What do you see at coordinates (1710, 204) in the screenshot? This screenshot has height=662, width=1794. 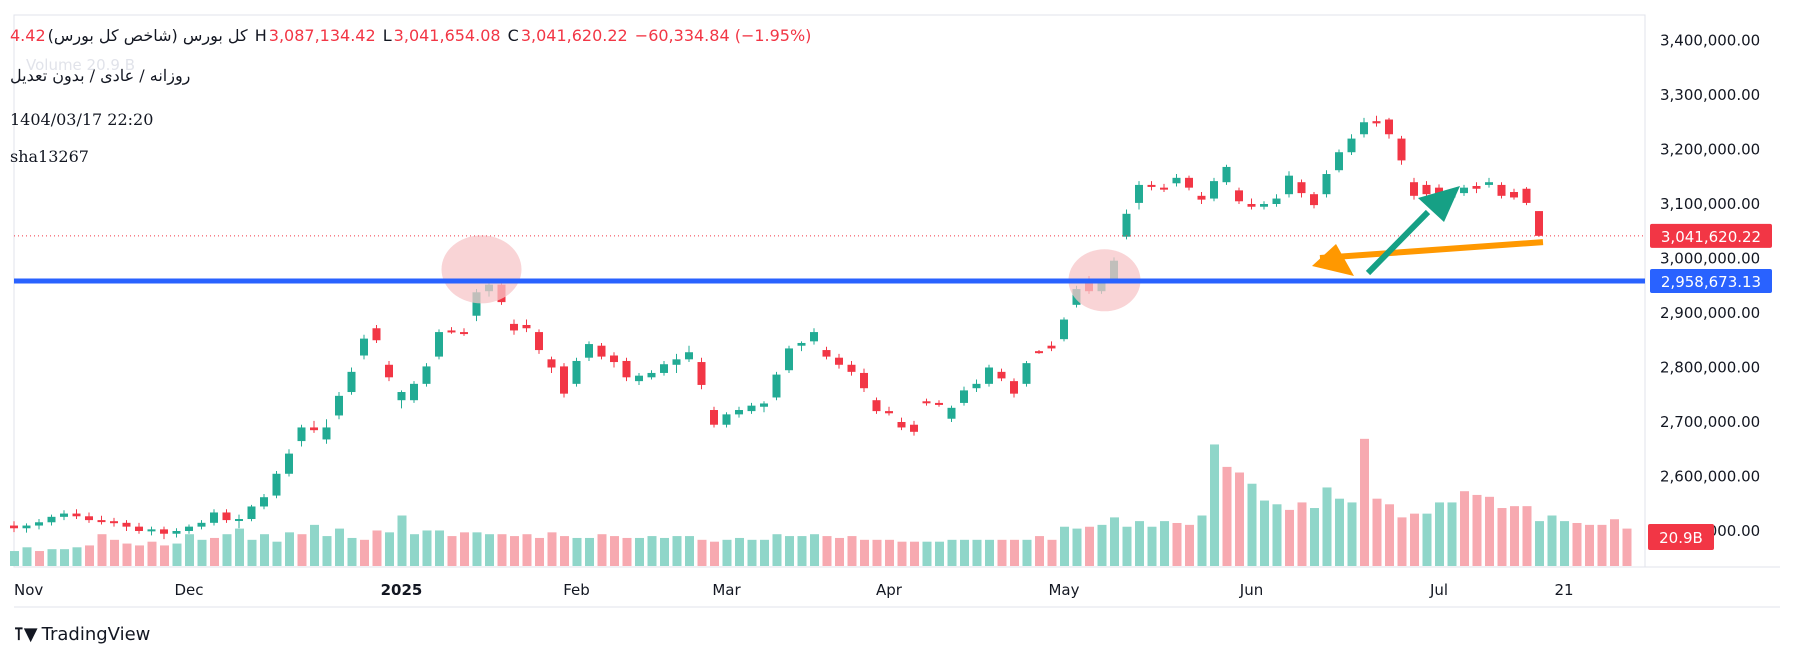 I see `price-tick-label: 3,100,000.00` at bounding box center [1710, 204].